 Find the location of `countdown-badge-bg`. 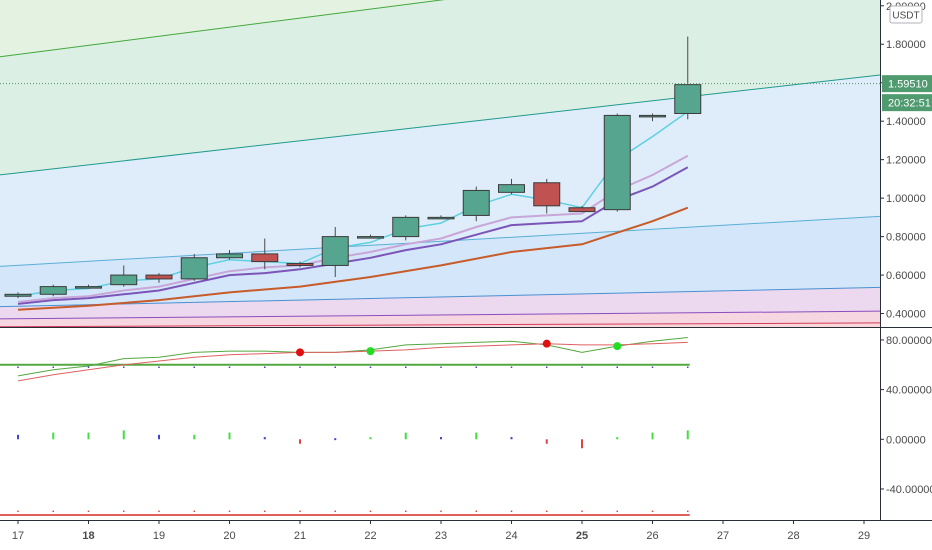

countdown-badge-bg is located at coordinates (907, 103).